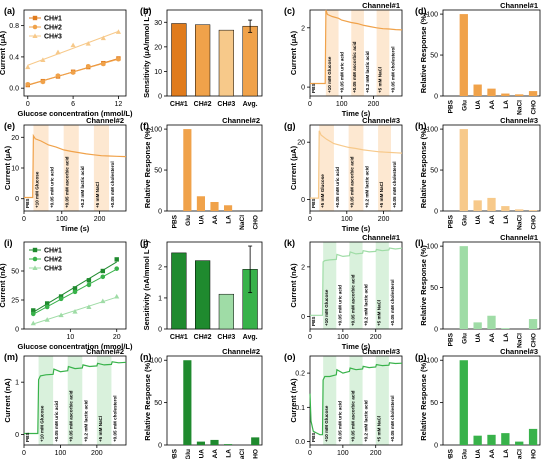 Image resolution: width=550 pixels, height=459 pixels. I want to click on x-axis-label: Glucose concentration (mmol/L), so click(75, 113).